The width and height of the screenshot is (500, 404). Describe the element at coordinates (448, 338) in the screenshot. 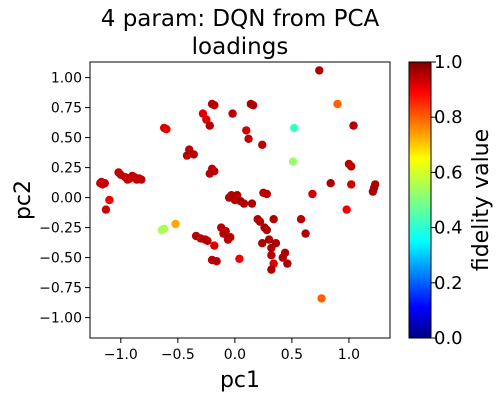

I see `colorbar-tick-label: 0.0` at that location.